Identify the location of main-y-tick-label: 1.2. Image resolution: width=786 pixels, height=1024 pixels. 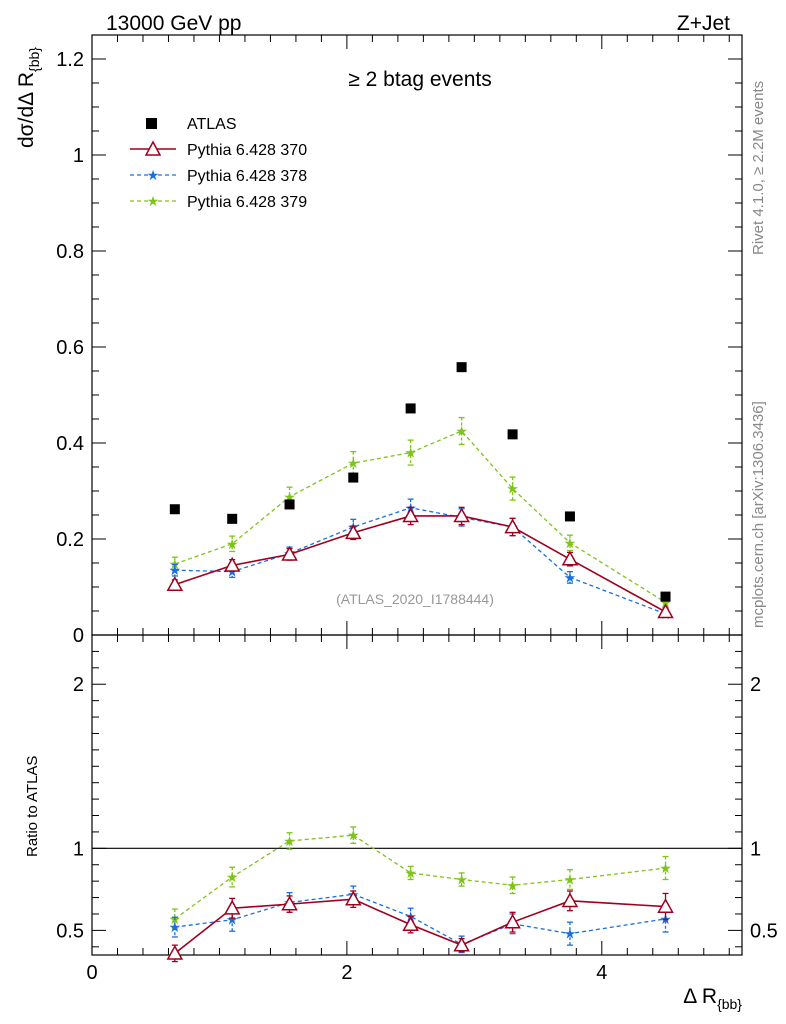
(70, 60).